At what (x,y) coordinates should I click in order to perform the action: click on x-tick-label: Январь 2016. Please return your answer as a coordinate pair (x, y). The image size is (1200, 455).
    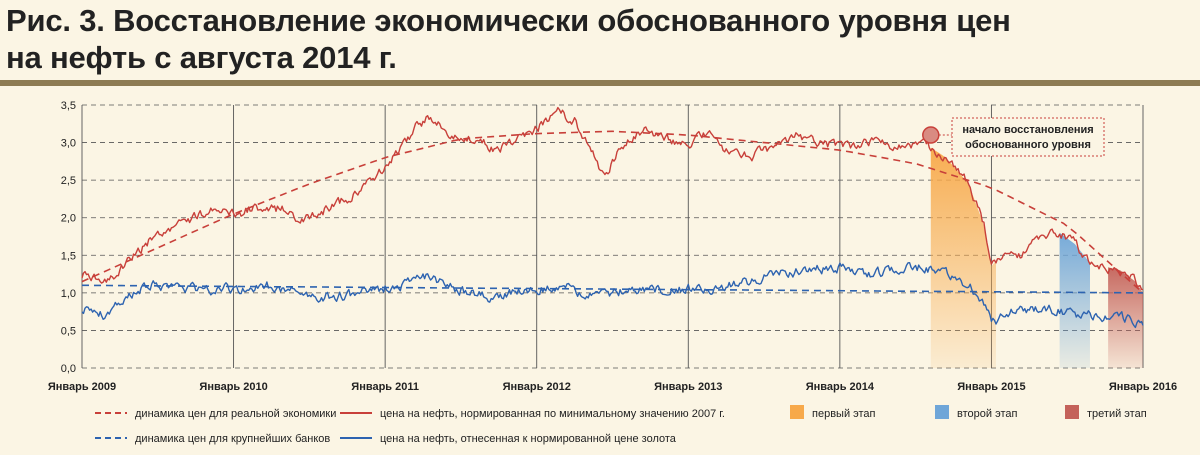
    Looking at the image, I should click on (1143, 387).